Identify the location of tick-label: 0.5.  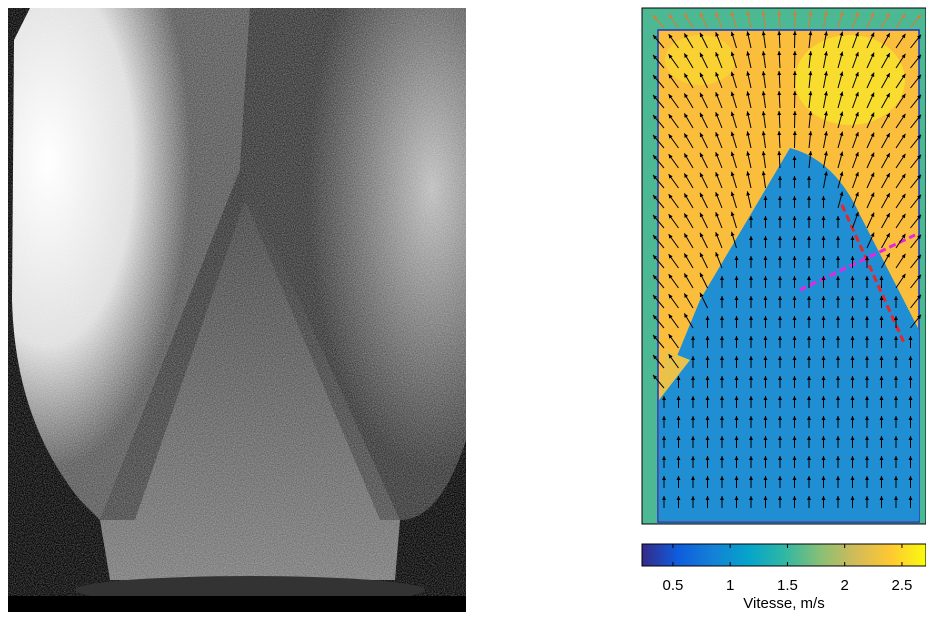
(672, 585).